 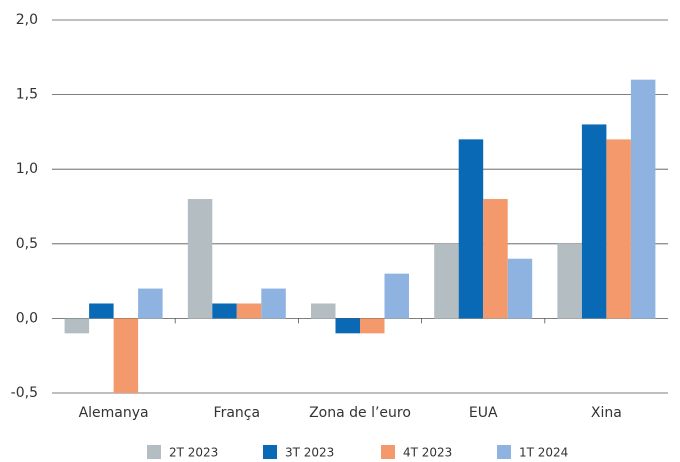 What do you see at coordinates (357, 452) in the screenshot?
I see `legend: 2T 2023 3T 2023 4T 2023 1T 2024` at bounding box center [357, 452].